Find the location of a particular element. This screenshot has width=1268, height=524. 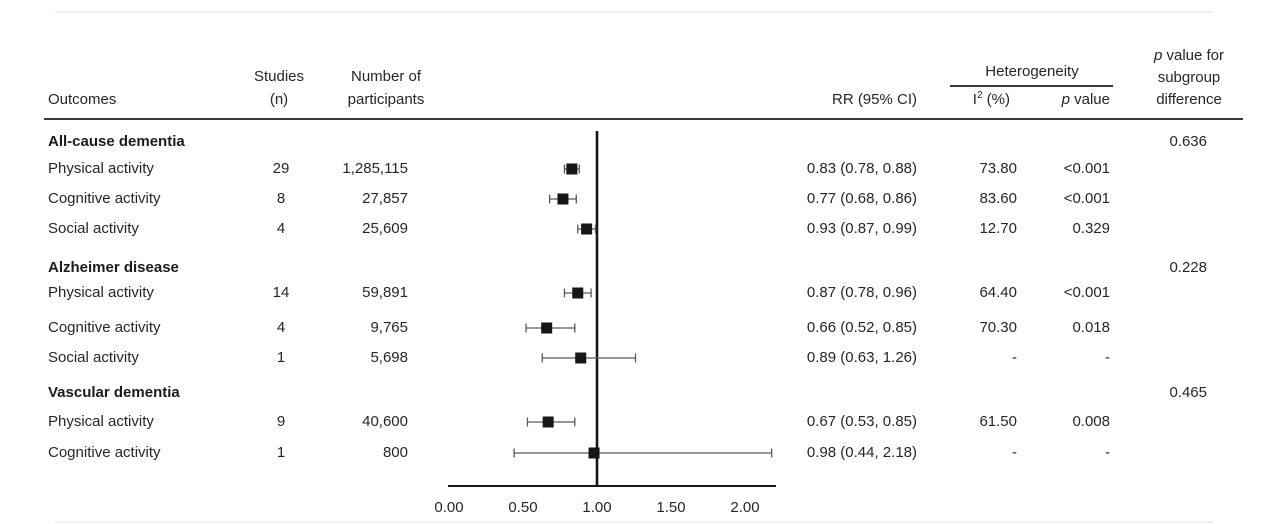

subgroup-line1-rest: value for is located at coordinates (1193, 55).